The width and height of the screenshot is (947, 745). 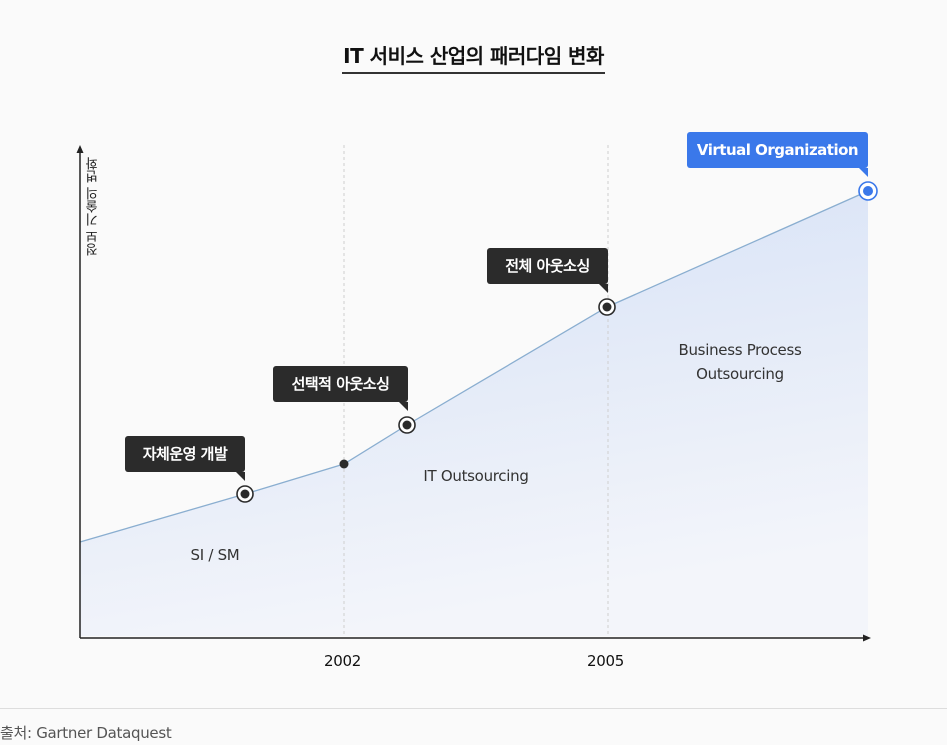 I want to click on x-axis-arrow-icon, so click(x=867, y=638).